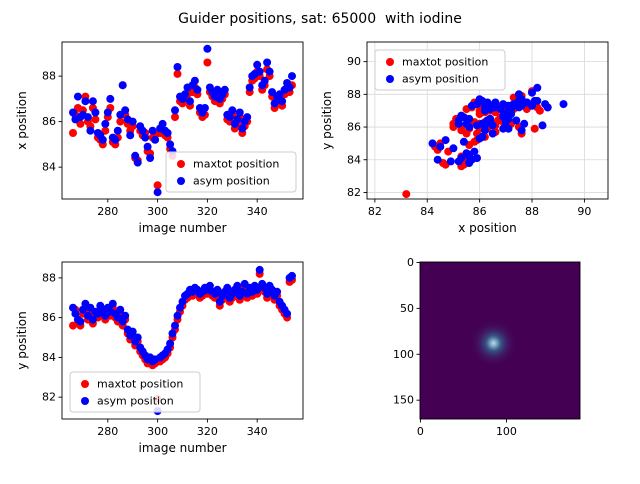 Image resolution: width=640 pixels, height=484 pixels. I want to click on y-tick-label: 0, so click(410, 262).